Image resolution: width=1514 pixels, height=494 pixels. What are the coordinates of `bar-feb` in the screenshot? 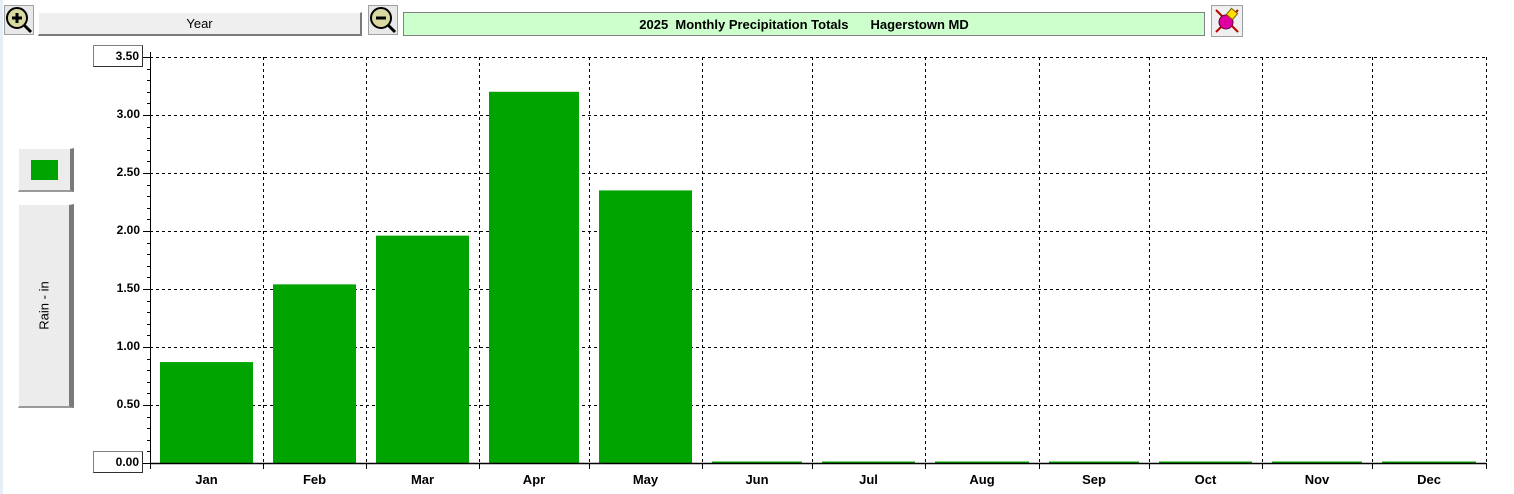 It's located at (314, 373).